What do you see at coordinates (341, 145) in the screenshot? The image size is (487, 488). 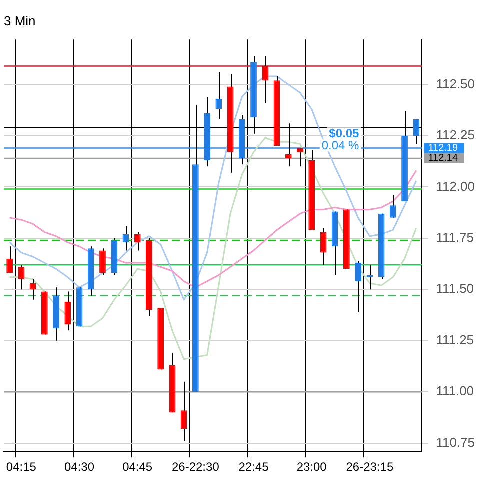 I see `annotation: 0.04 %` at bounding box center [341, 145].